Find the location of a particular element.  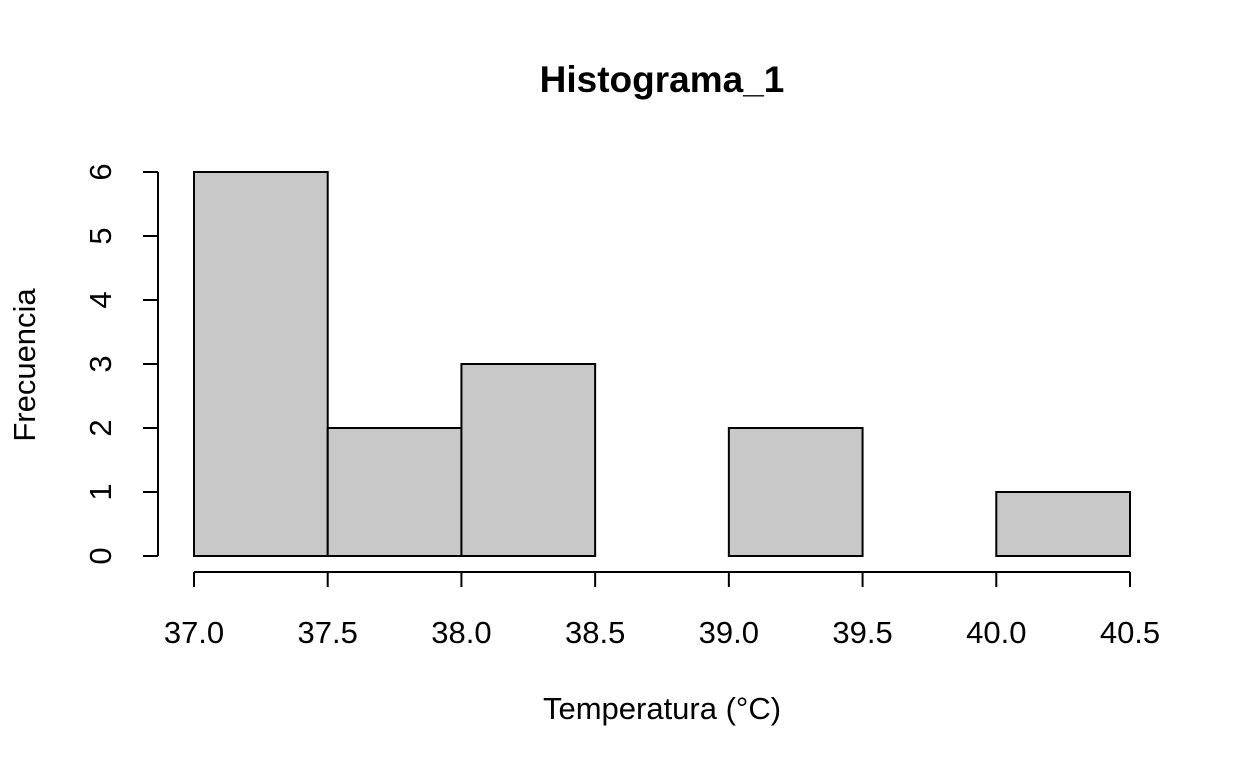

y-tick-label: 5 is located at coordinates (100, 235).